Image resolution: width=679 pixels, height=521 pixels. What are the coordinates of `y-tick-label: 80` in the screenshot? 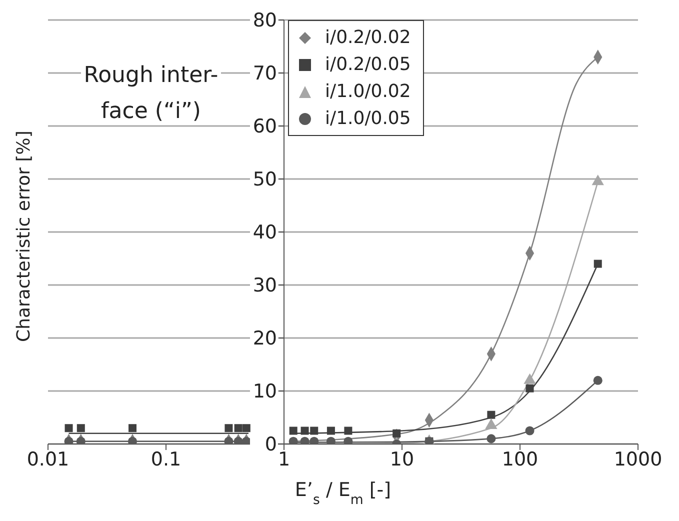 It's located at (264, 21).